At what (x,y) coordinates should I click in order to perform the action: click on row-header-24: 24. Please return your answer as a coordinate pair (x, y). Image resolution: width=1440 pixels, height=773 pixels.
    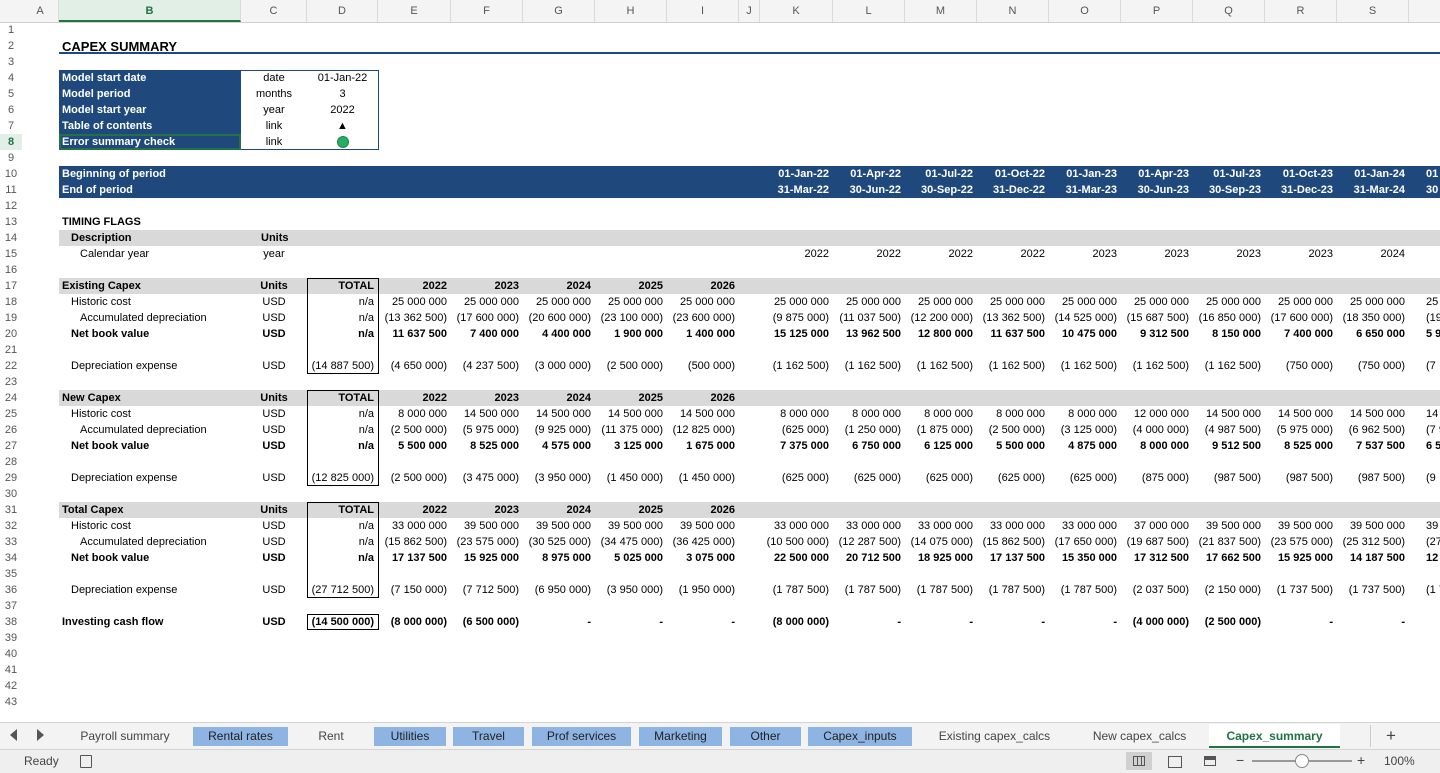
    Looking at the image, I should click on (11, 398).